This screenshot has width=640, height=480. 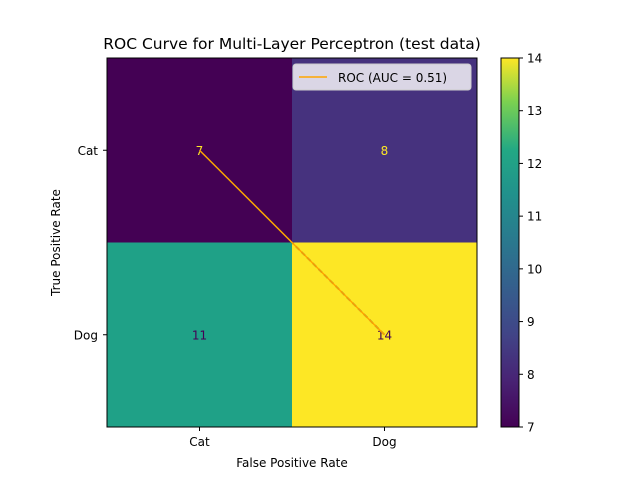 What do you see at coordinates (385, 151) in the screenshot?
I see `cell-value-label: 8` at bounding box center [385, 151].